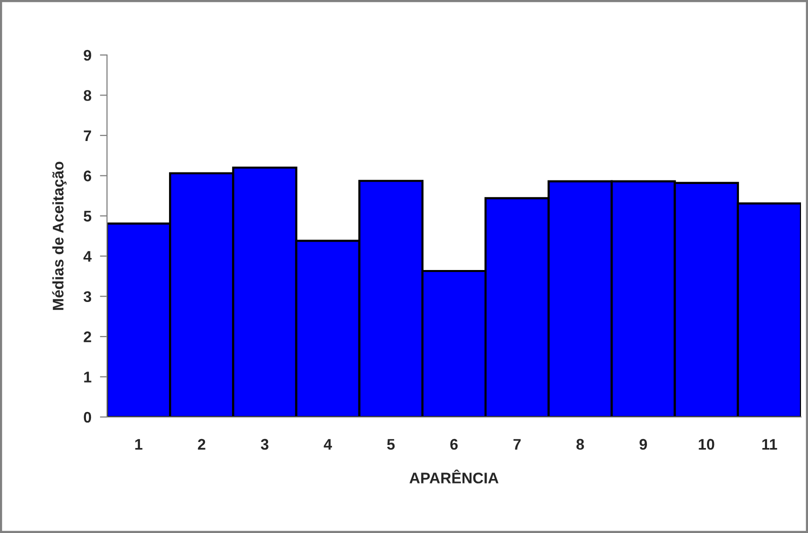 This screenshot has width=808, height=533. Describe the element at coordinates (88, 417) in the screenshot. I see `y-tick-label: 0` at that location.